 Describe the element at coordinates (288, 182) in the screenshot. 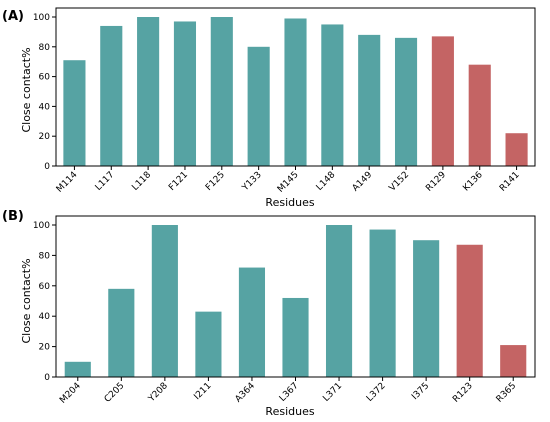

I see `panel-a-x-tick-label: M145` at that location.